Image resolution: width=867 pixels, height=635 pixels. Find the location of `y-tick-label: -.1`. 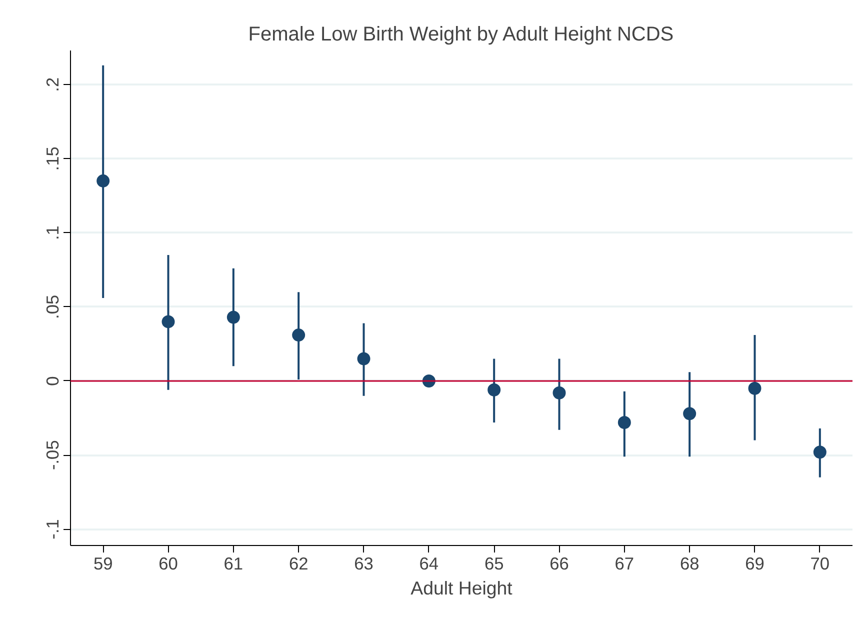

y-tick-label: -.1 is located at coordinates (52, 529).